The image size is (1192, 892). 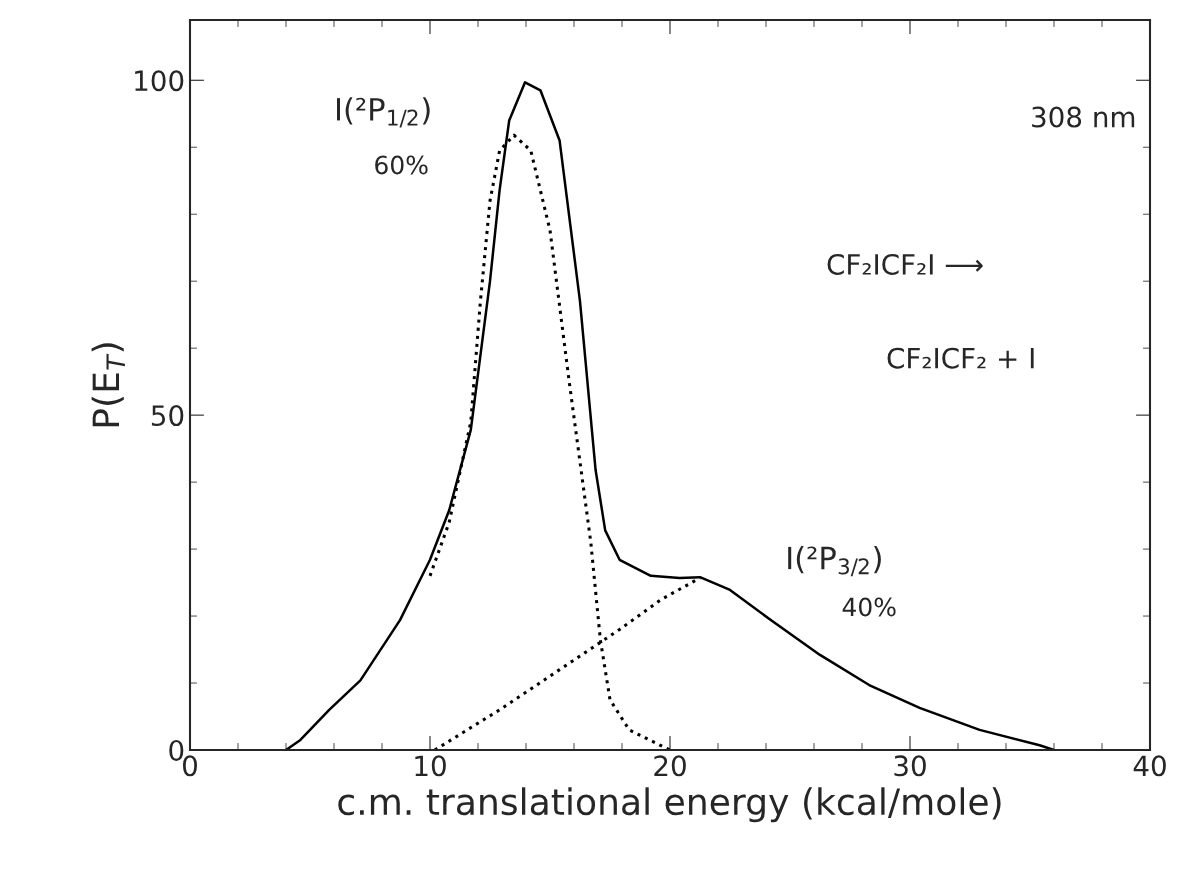 I want to click on y-tick-label: 100, so click(x=159, y=81).